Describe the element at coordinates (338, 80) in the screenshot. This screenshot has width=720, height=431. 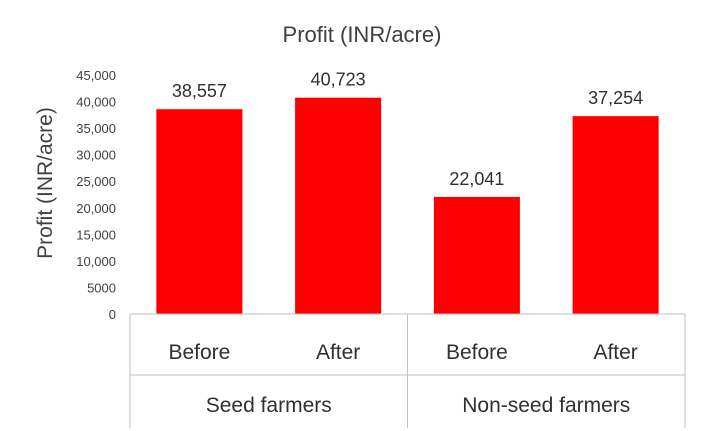
I see `data-label: 40,723` at that location.